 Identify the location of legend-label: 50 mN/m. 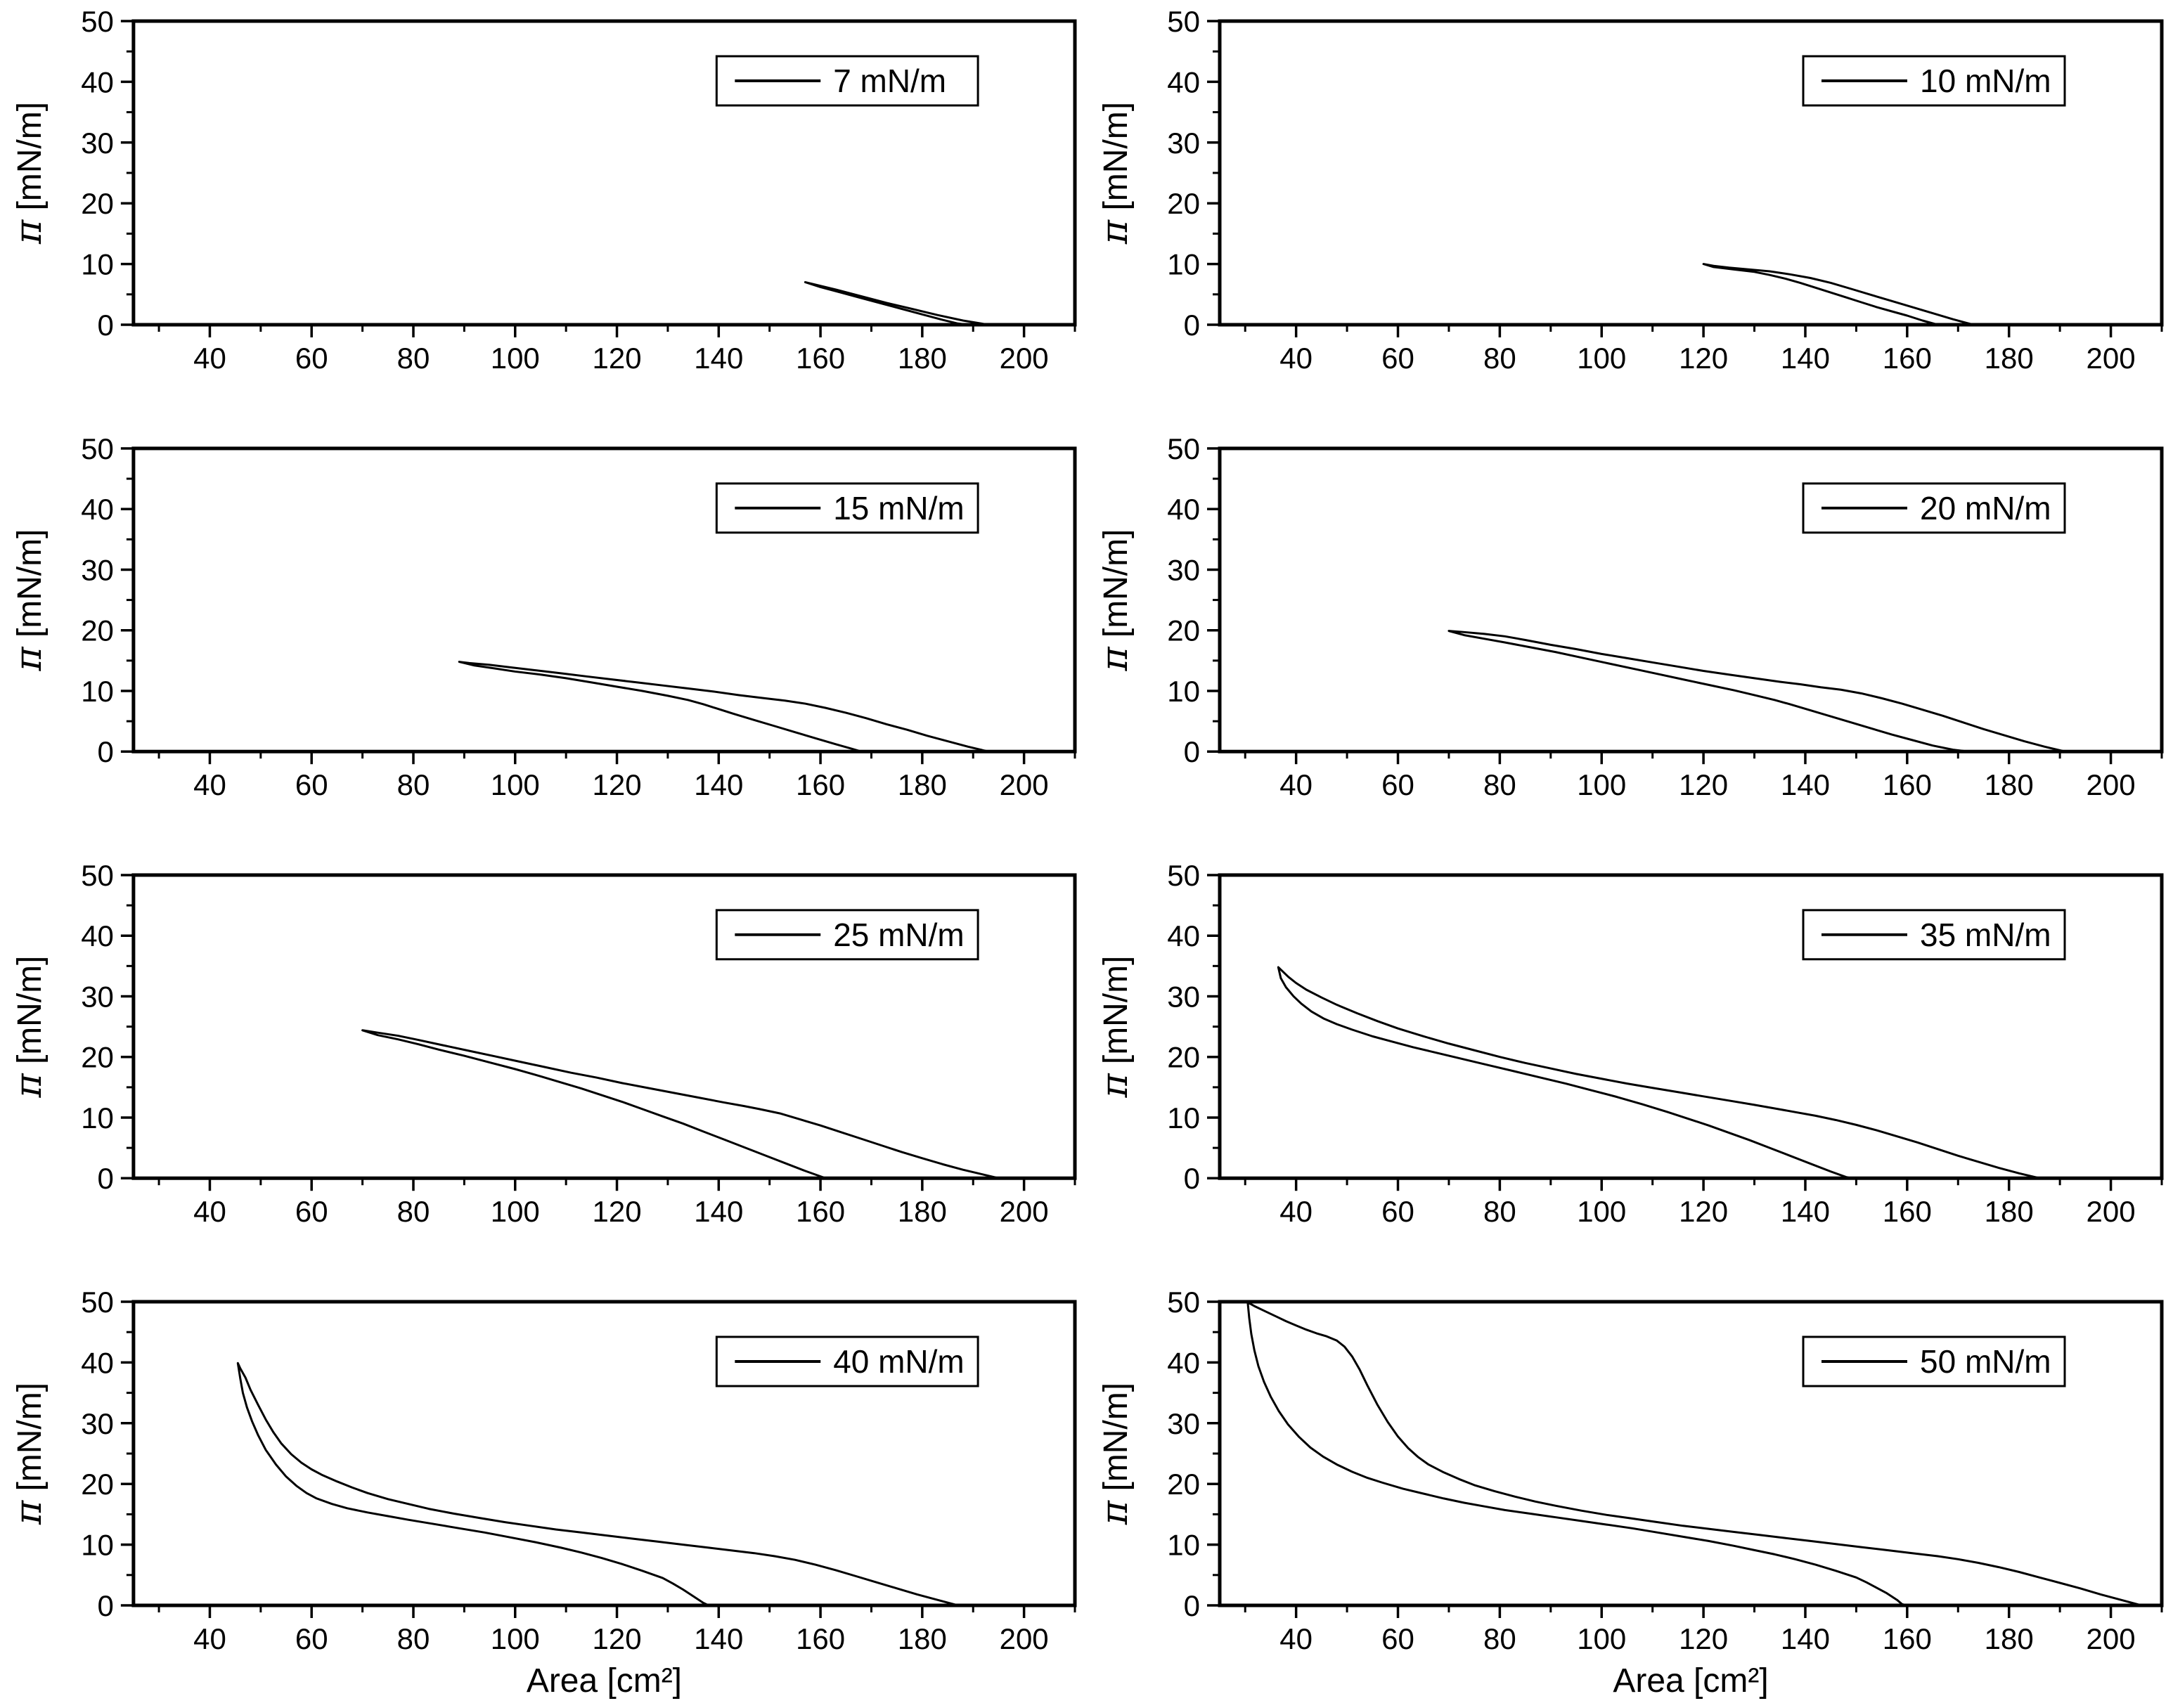
(1985, 1361).